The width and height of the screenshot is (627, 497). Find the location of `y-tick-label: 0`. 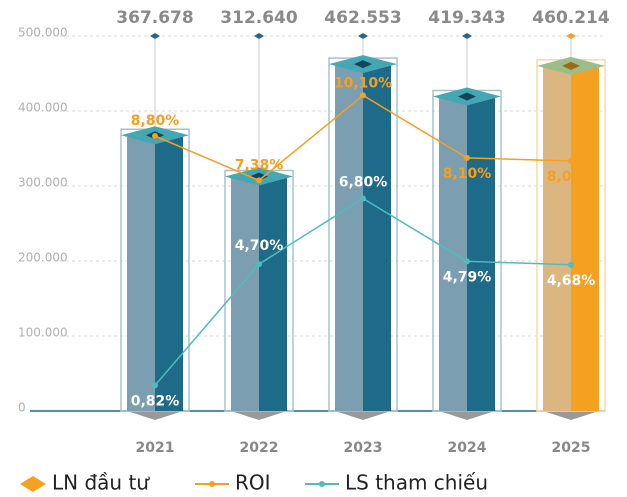

y-tick-label: 0 is located at coordinates (22, 408).